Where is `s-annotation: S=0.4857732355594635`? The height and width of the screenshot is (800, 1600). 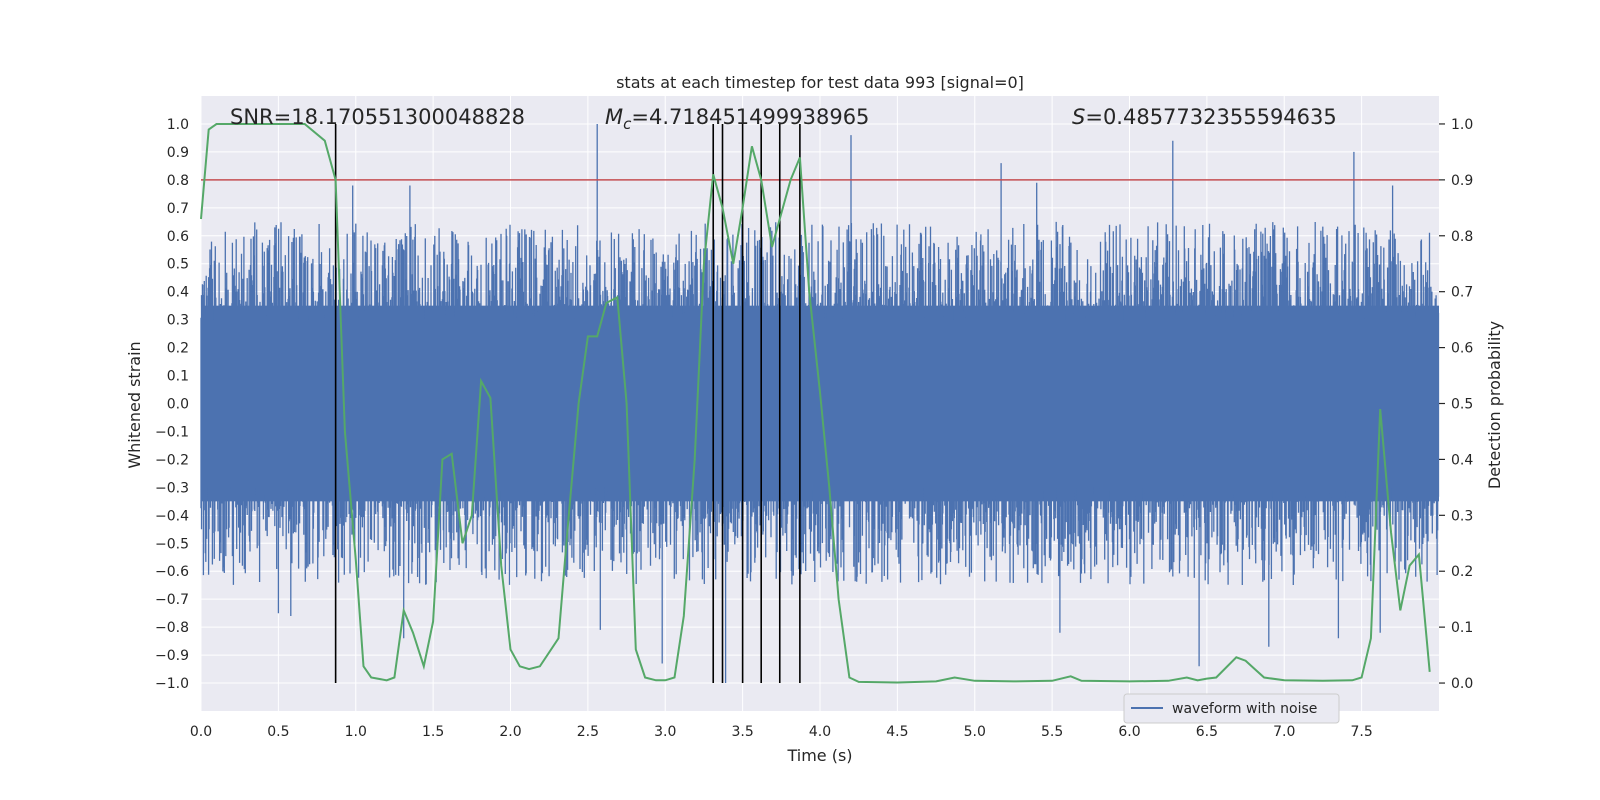
s-annotation: S=0.4857732355594635 is located at coordinates (1204, 117).